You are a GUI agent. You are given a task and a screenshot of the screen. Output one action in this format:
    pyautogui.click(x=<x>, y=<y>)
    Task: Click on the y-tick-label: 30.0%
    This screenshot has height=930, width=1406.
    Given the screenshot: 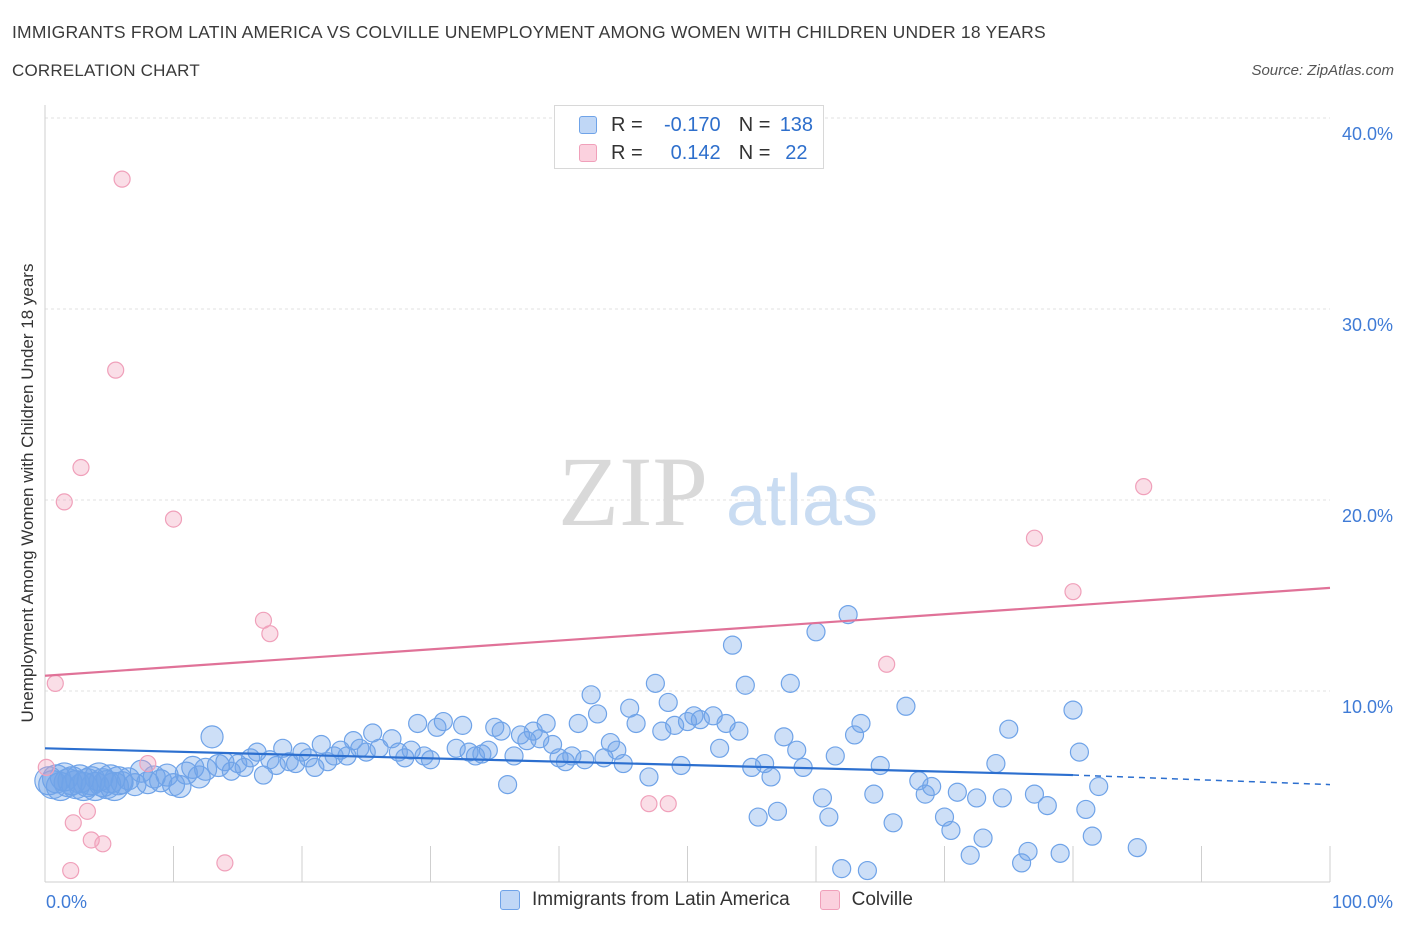 What is the action you would take?
    pyautogui.click(x=1367, y=325)
    